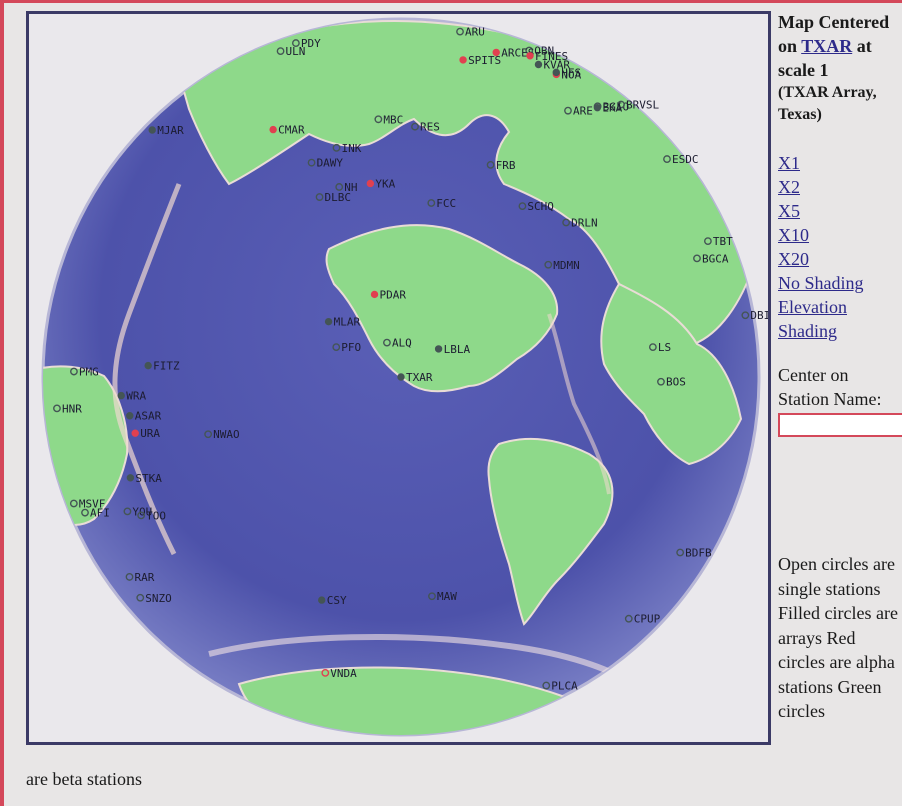 The height and width of the screenshot is (806, 902). I want to click on zoom-x5-link: X5, so click(789, 211).